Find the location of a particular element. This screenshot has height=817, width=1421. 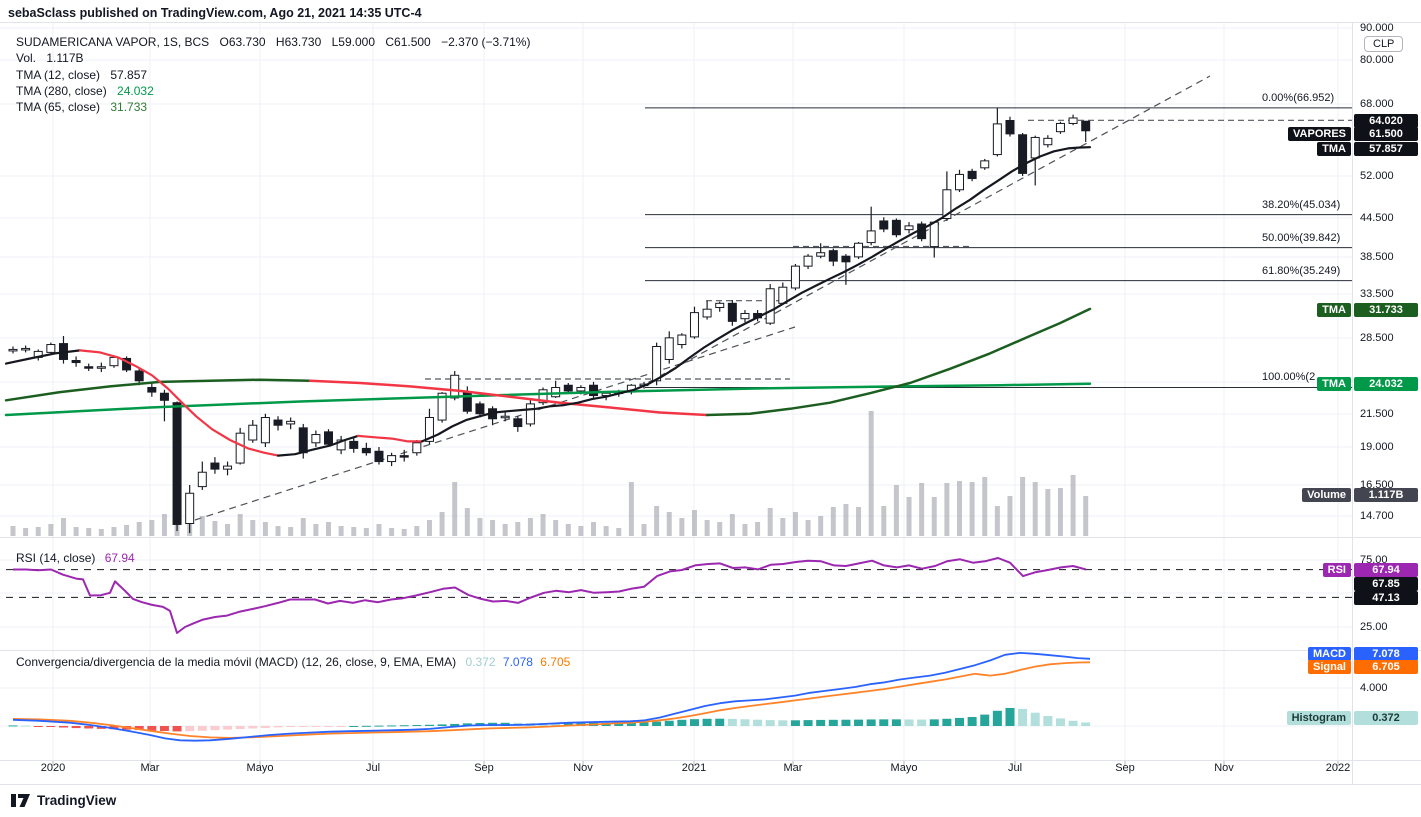

rsi-legend: RSI (14, close) 67.94 is located at coordinates (75, 558).